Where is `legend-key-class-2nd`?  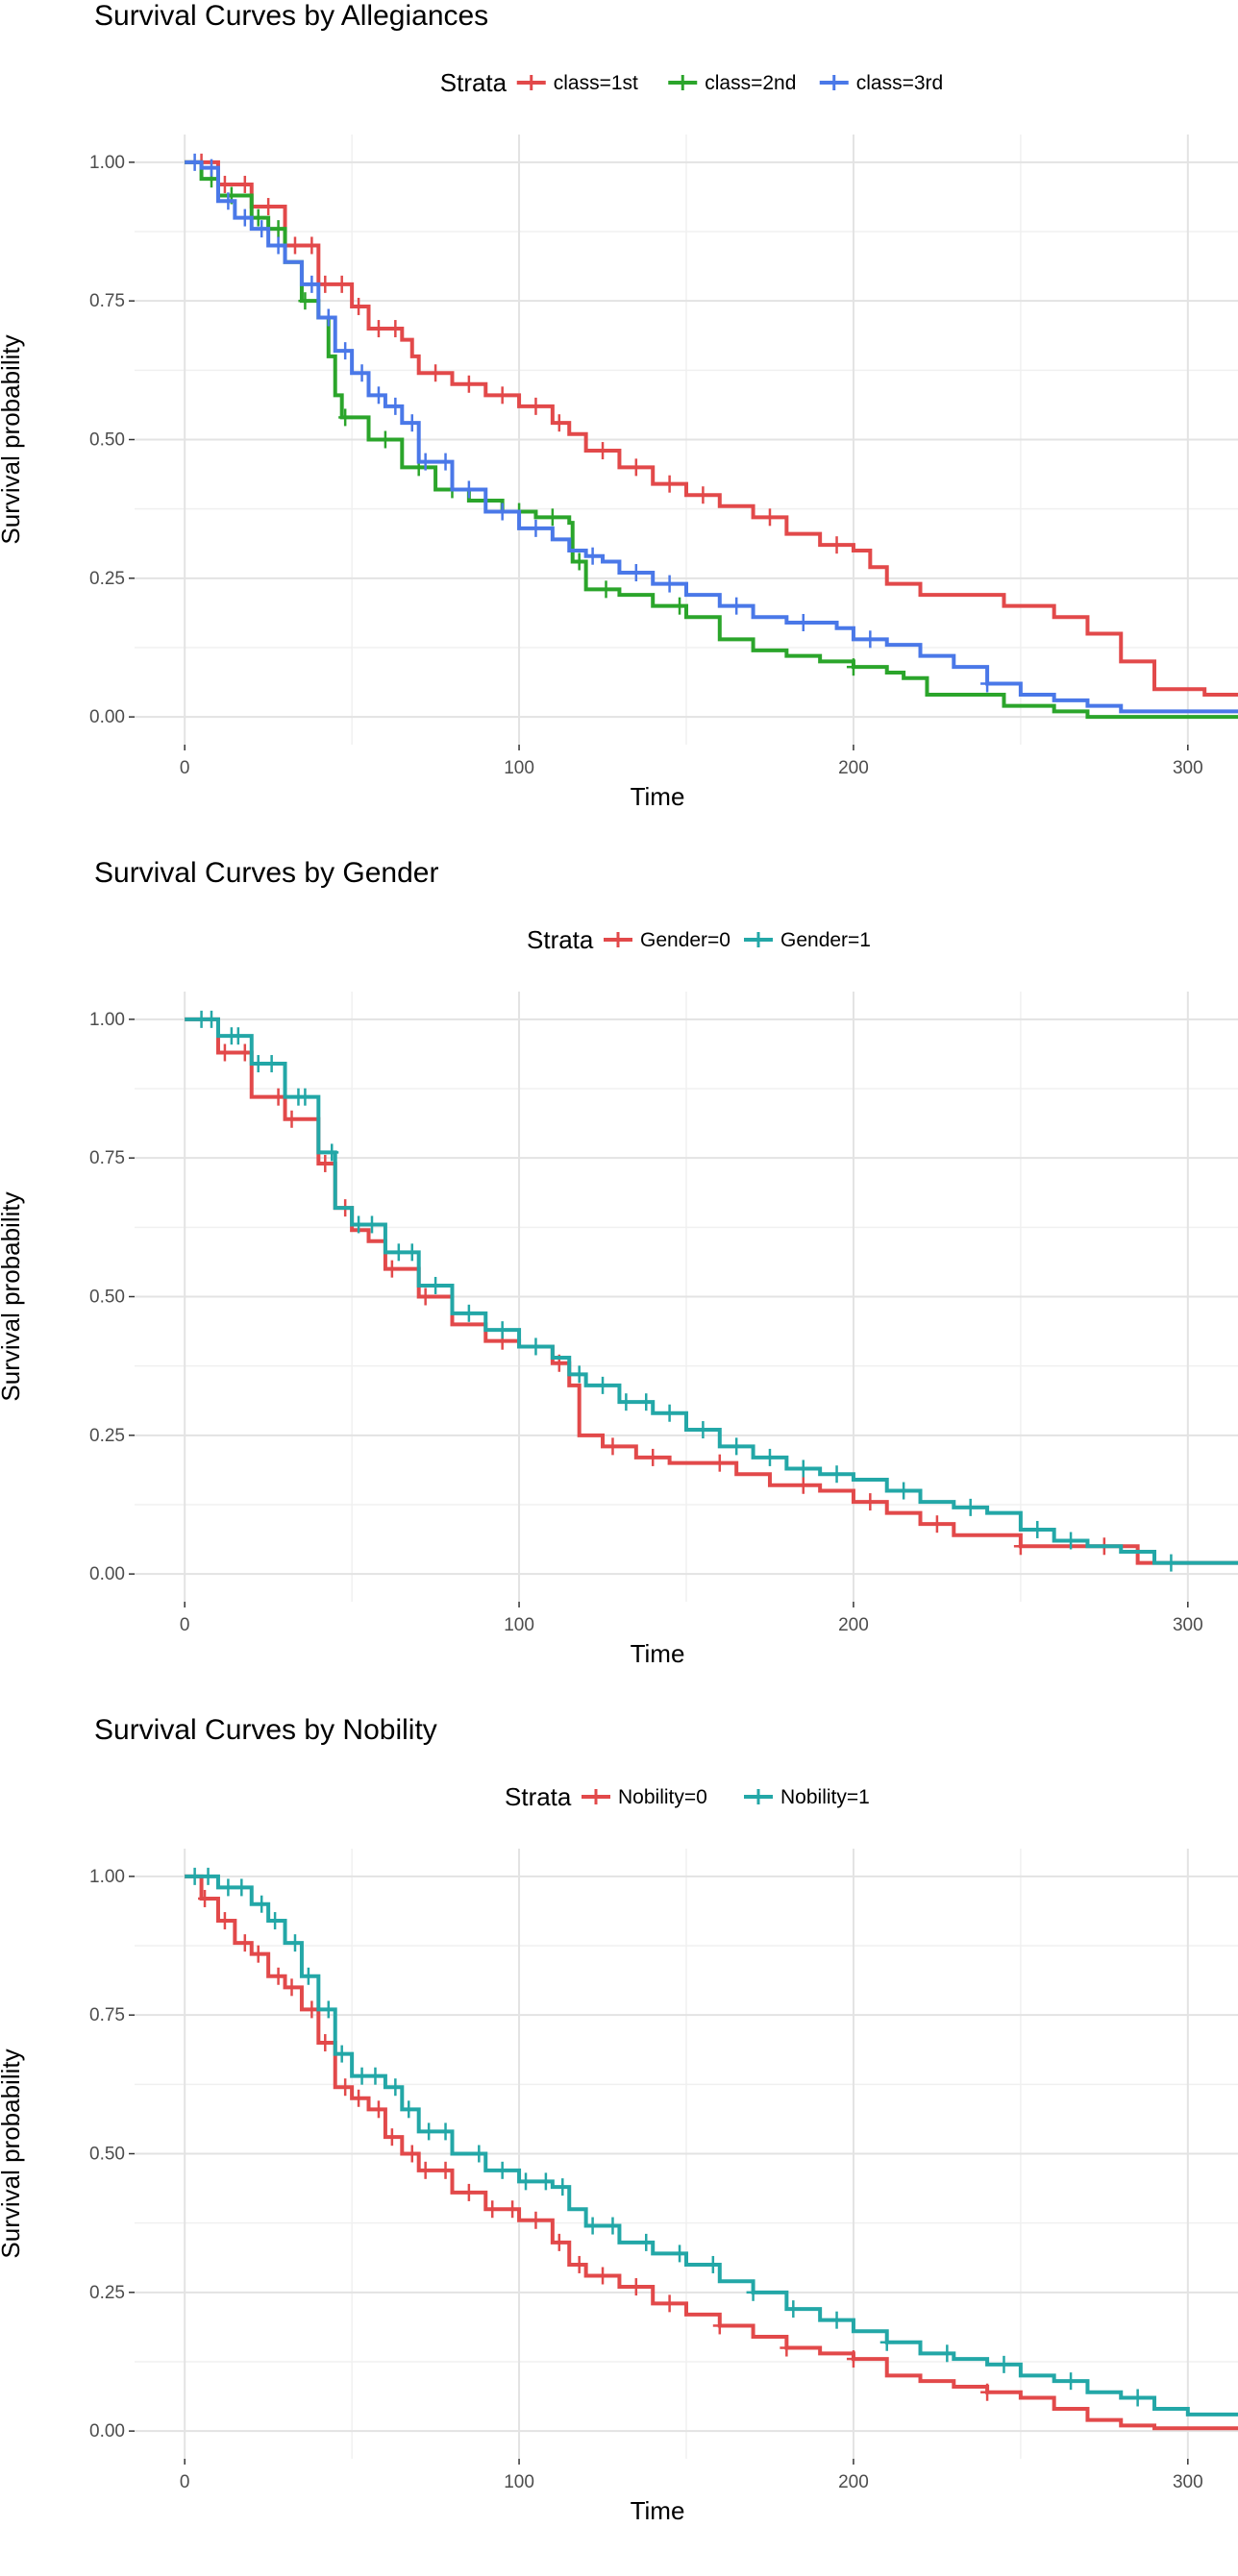 legend-key-class-2nd is located at coordinates (683, 82).